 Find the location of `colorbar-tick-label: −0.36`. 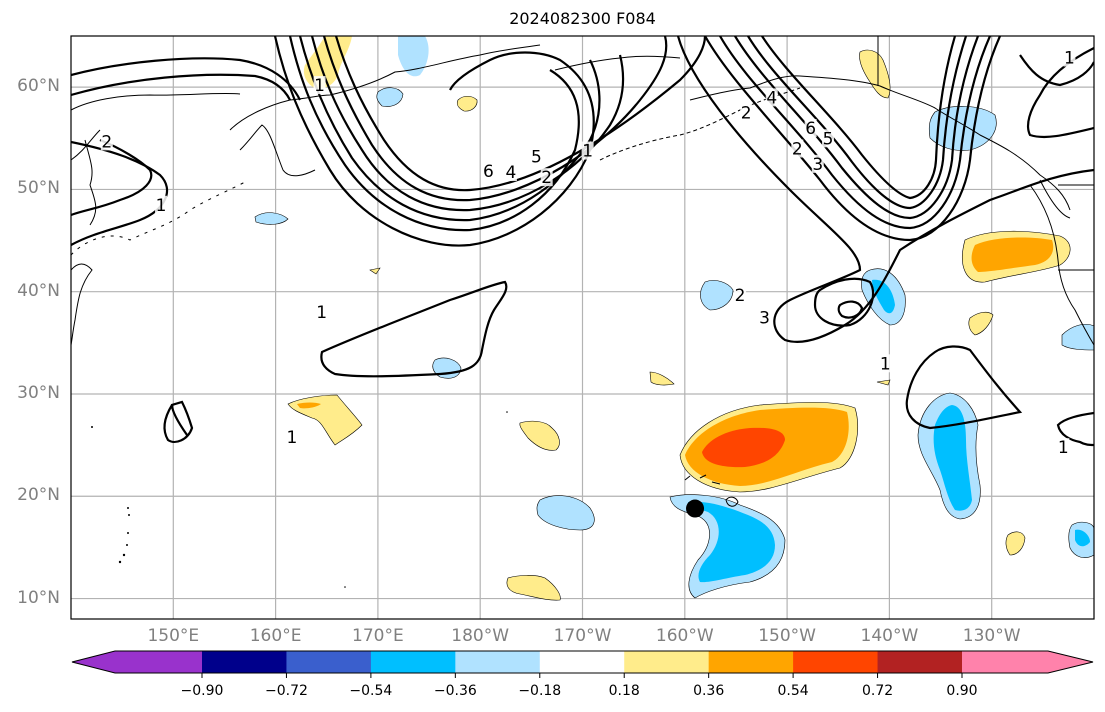

colorbar-tick-label: −0.36 is located at coordinates (455, 691).